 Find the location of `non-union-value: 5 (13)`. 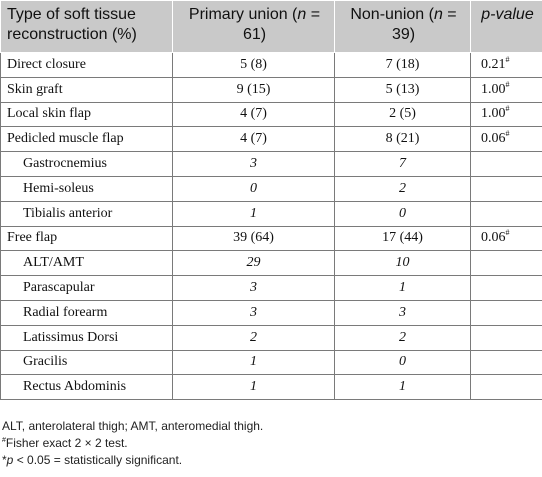

non-union-value: 5 (13) is located at coordinates (402, 89).